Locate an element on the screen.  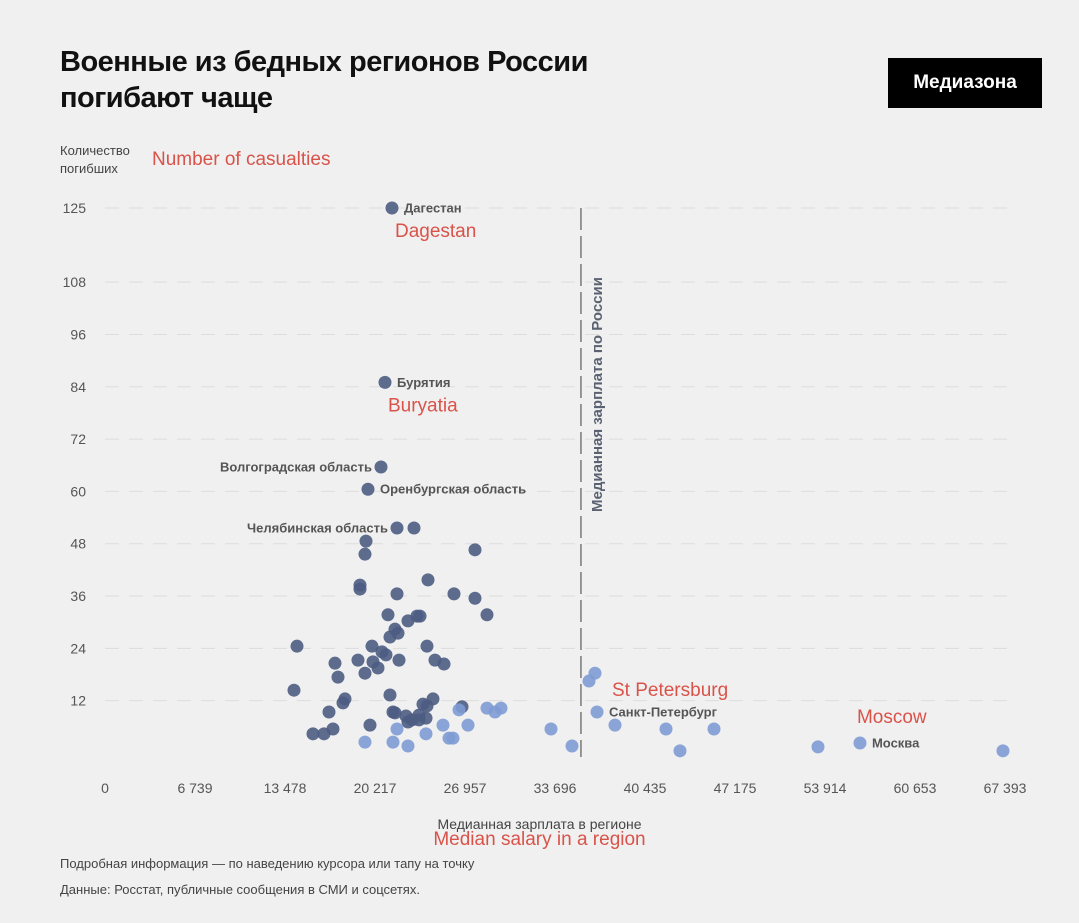
point-label: Волгоградская область is located at coordinates (296, 466).